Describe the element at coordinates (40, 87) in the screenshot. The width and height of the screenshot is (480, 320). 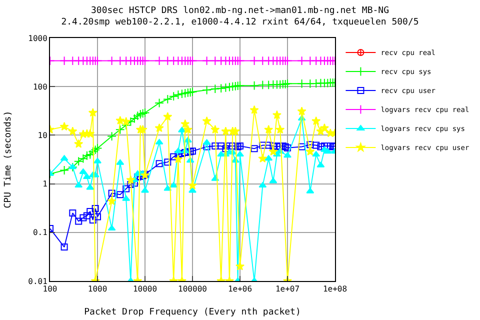
I see `y-tick-label: 100` at that location.